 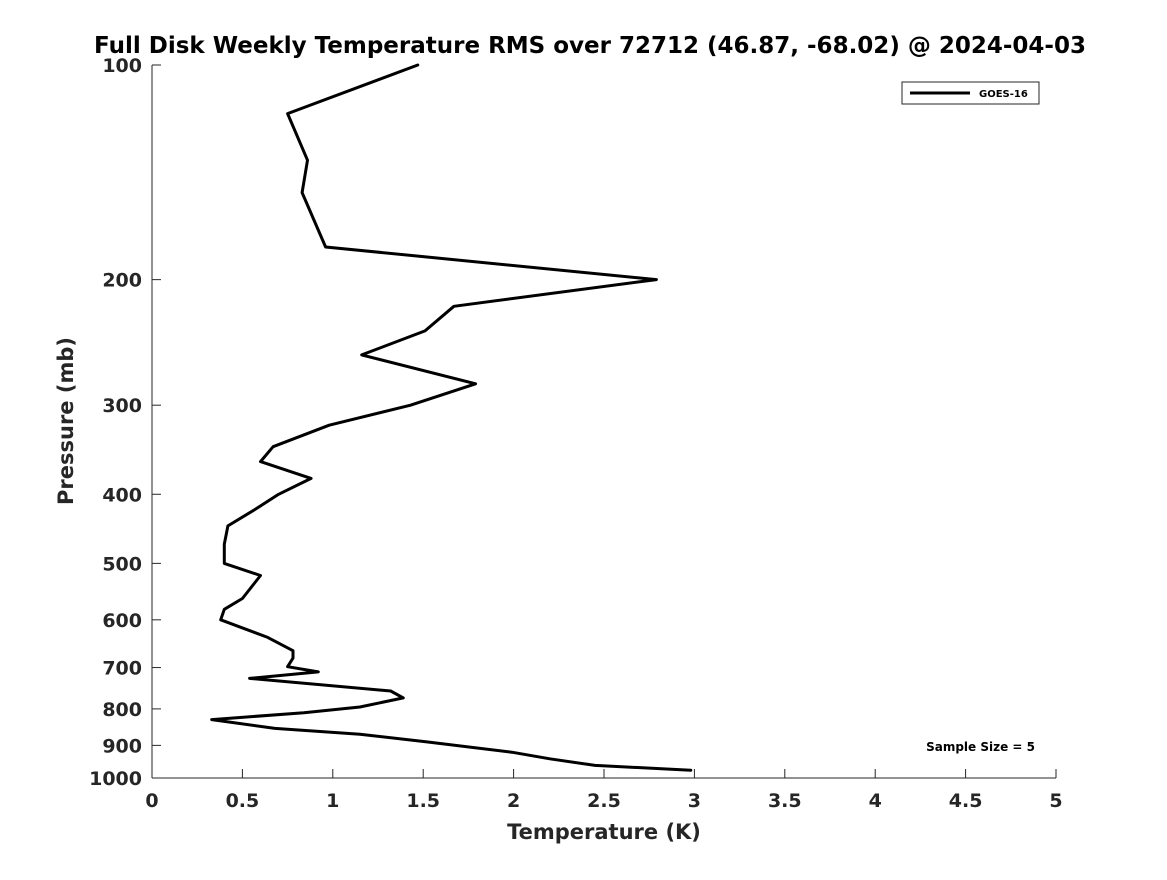 I want to click on y-tick-label: 100, so click(x=122, y=66).